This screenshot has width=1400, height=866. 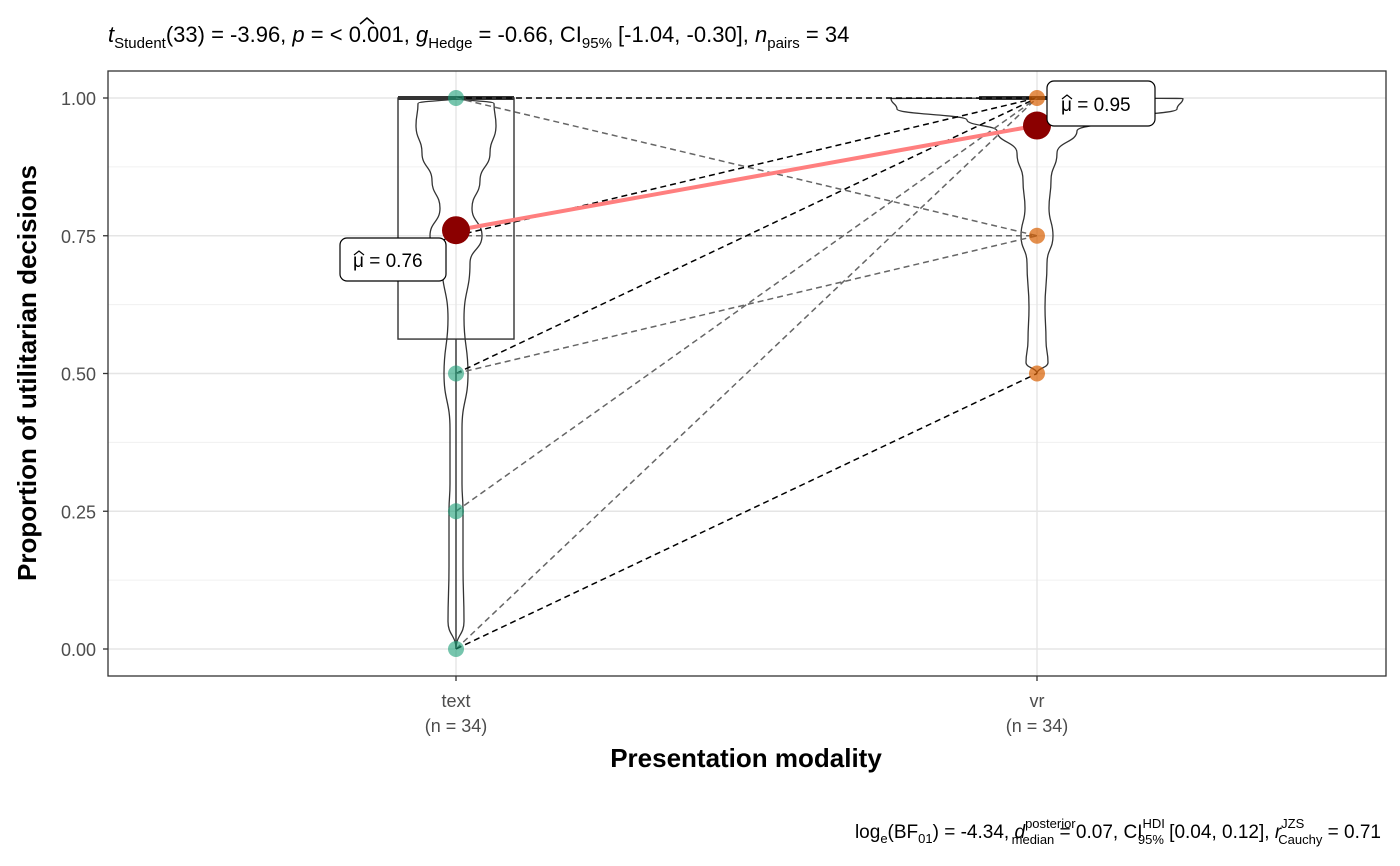 I want to click on y-tick-label: 0.00, so click(x=78, y=650).